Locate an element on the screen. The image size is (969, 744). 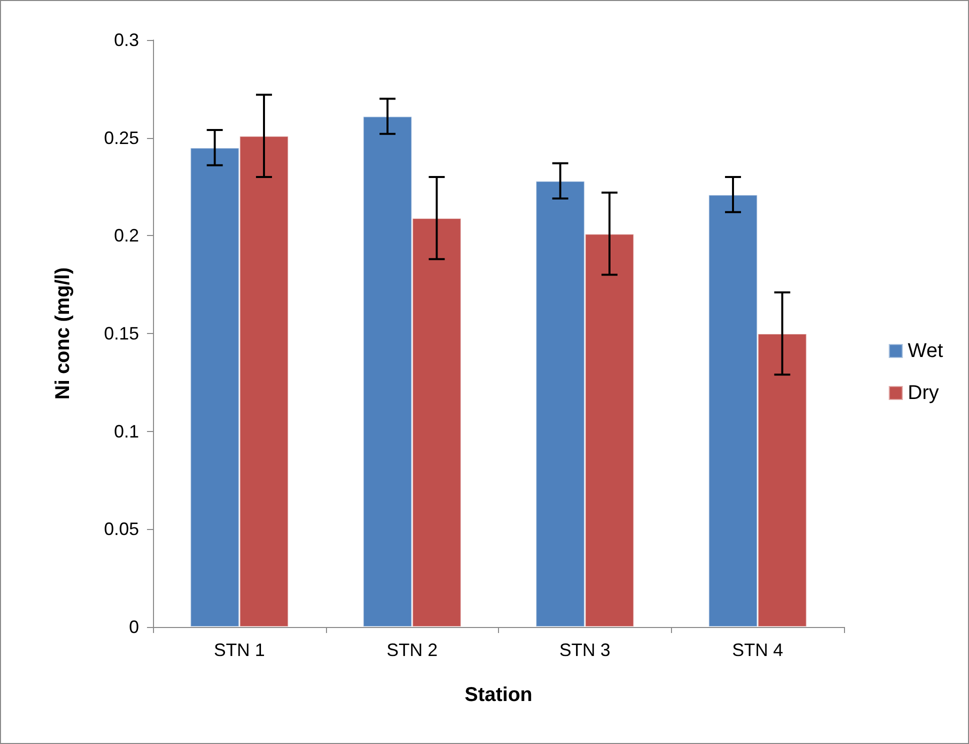
y-tick-label: 0.1 is located at coordinates (126, 431).